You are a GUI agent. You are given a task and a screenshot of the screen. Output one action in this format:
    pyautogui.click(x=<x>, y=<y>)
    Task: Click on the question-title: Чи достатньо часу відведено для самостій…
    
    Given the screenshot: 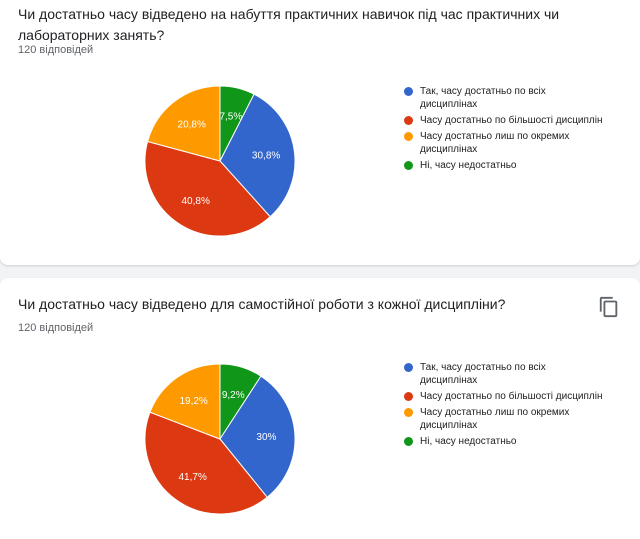 What is the action you would take?
    pyautogui.click(x=262, y=304)
    